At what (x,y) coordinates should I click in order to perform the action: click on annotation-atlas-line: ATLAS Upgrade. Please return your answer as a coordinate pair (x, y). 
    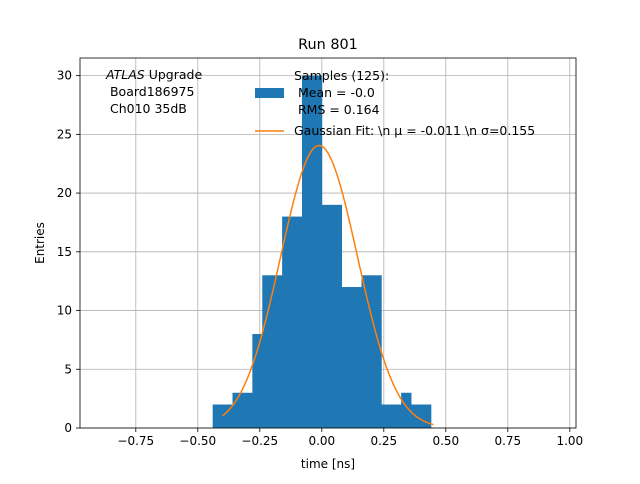
    Looking at the image, I should click on (153, 74).